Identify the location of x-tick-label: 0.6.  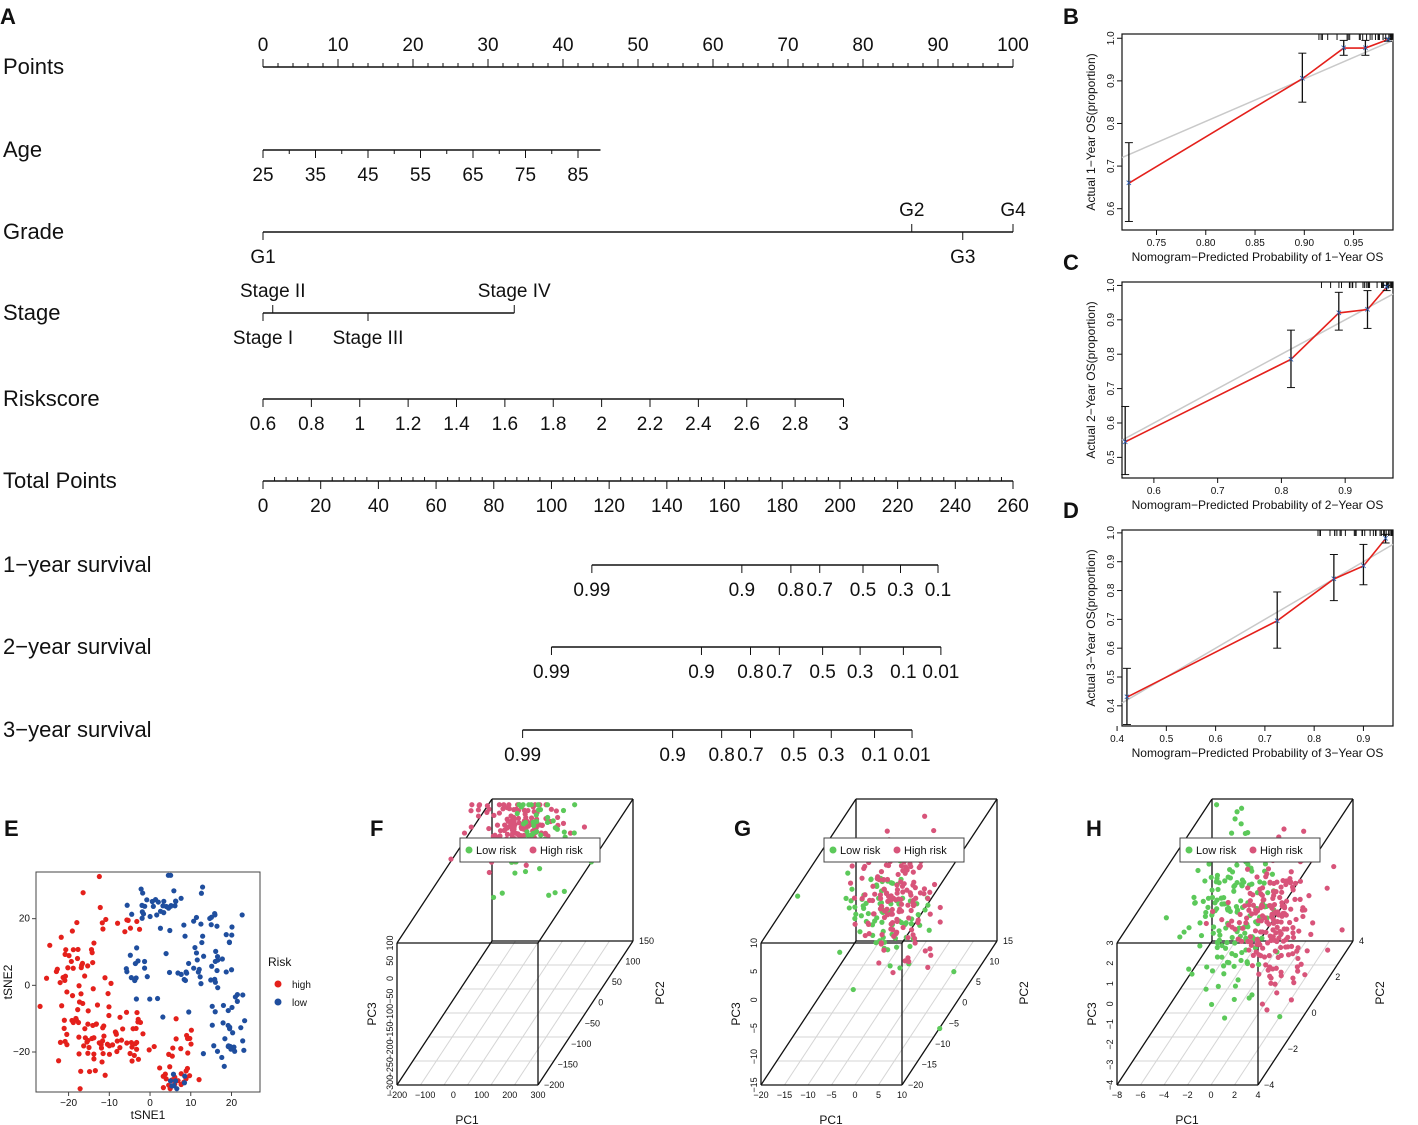
(1216, 739).